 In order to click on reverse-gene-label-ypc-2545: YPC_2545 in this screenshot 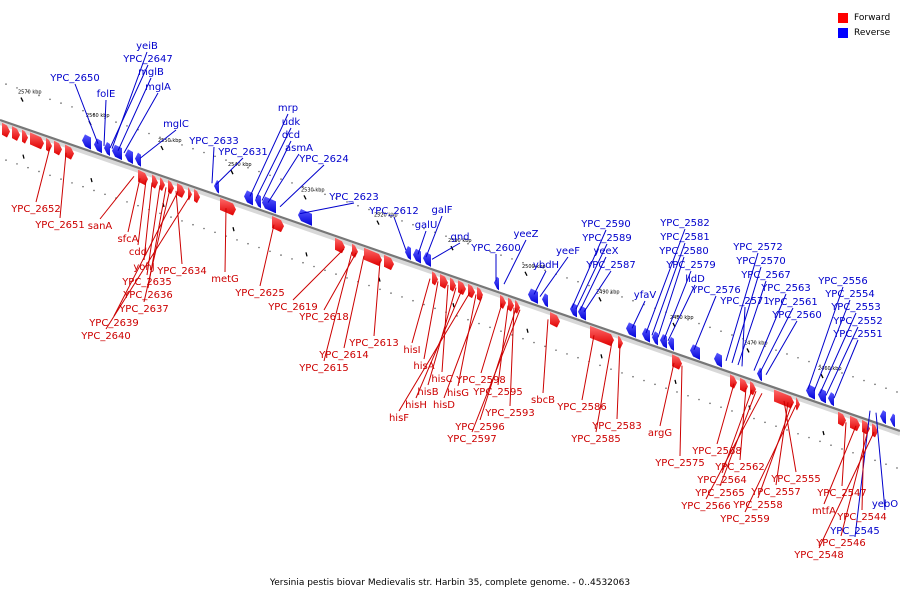, I will do `click(854, 531)`.